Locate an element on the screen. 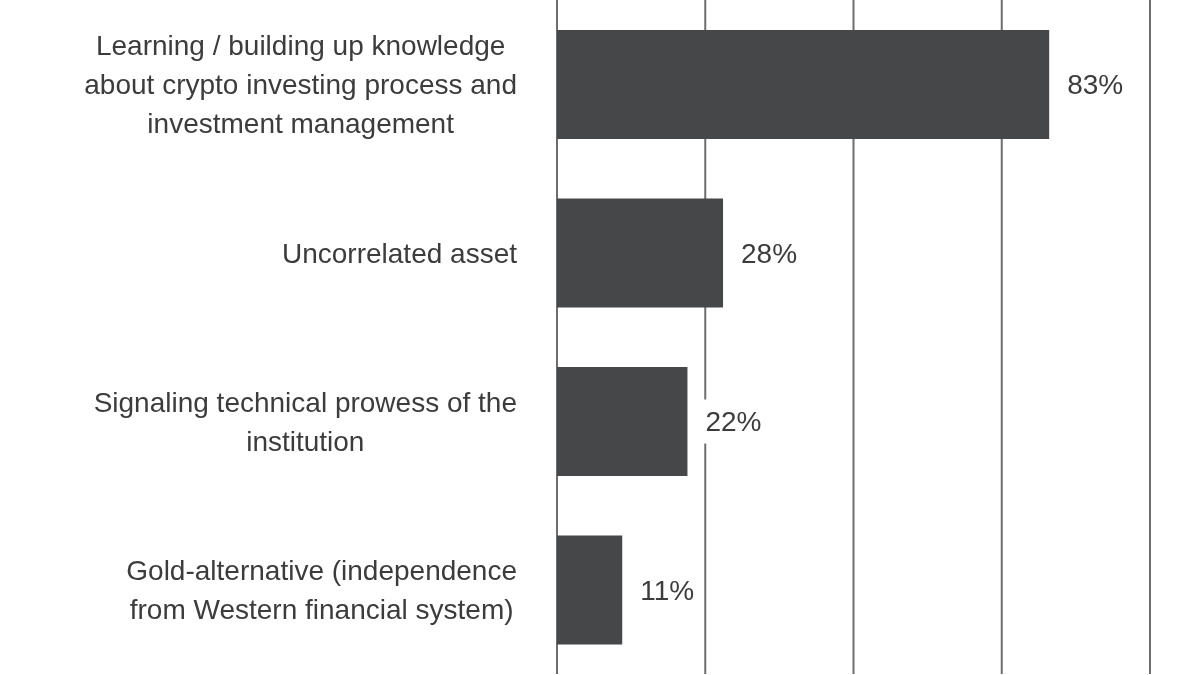 This screenshot has height=675, width=1200. y-tick-label: Signaling technical prowess of the institution is located at coordinates (305, 421).